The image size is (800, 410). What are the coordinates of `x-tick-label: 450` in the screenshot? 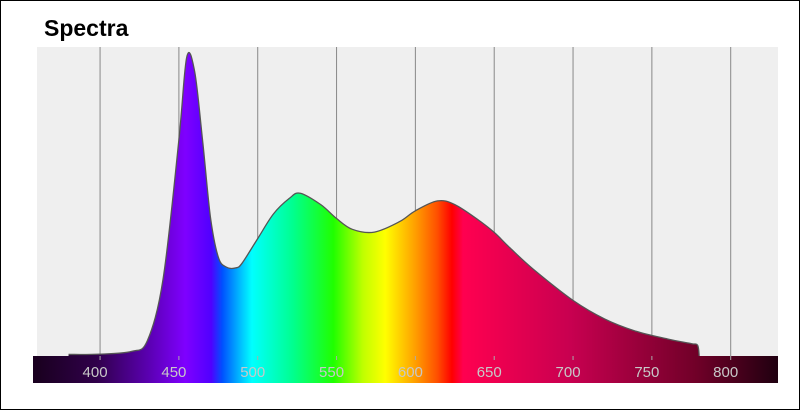 It's located at (173, 372).